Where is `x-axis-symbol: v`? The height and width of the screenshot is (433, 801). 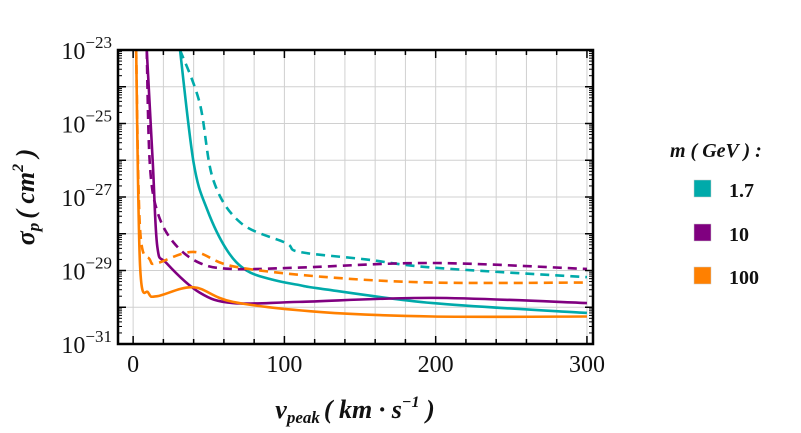 x-axis-symbol: v is located at coordinates (281, 409).